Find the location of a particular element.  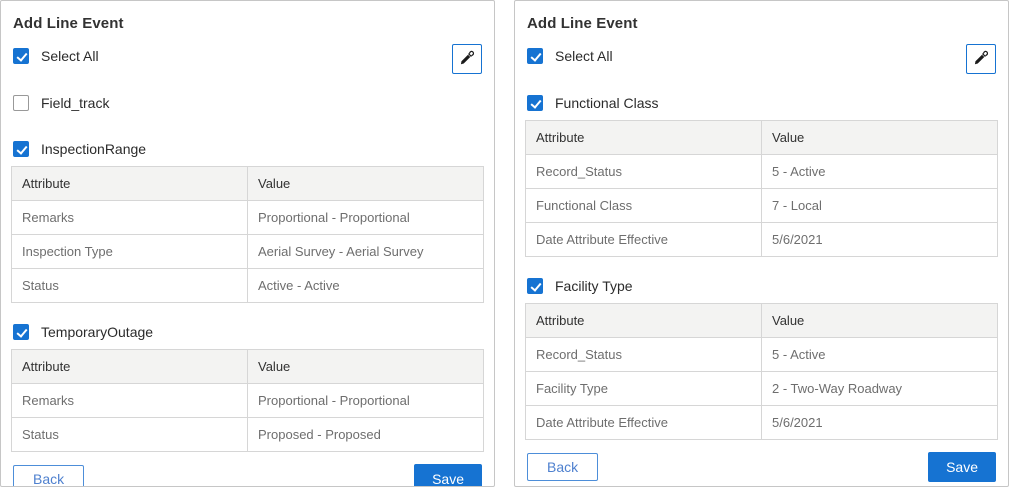

value-cell: 2 - Two-Way Roadway is located at coordinates (879, 388).